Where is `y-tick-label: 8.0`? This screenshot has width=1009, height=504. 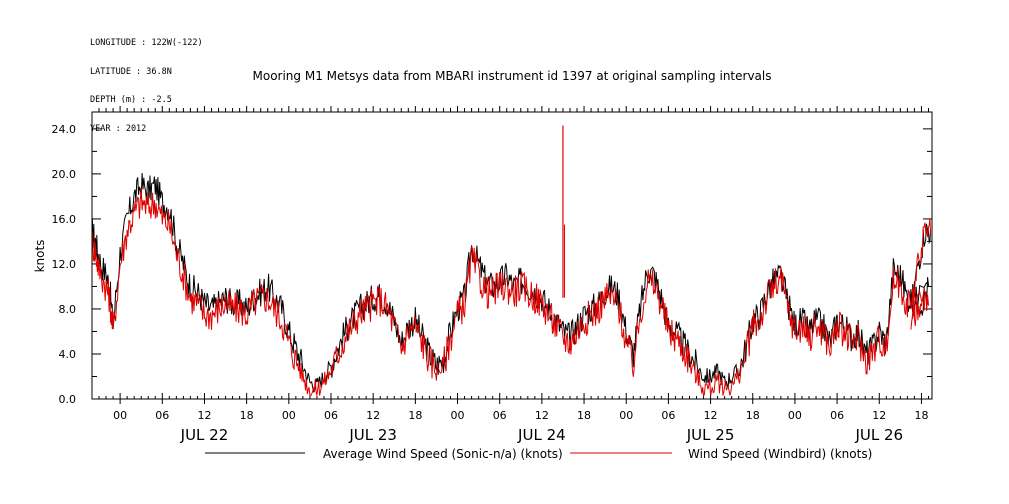 y-tick-label: 8.0 is located at coordinates (68, 309).